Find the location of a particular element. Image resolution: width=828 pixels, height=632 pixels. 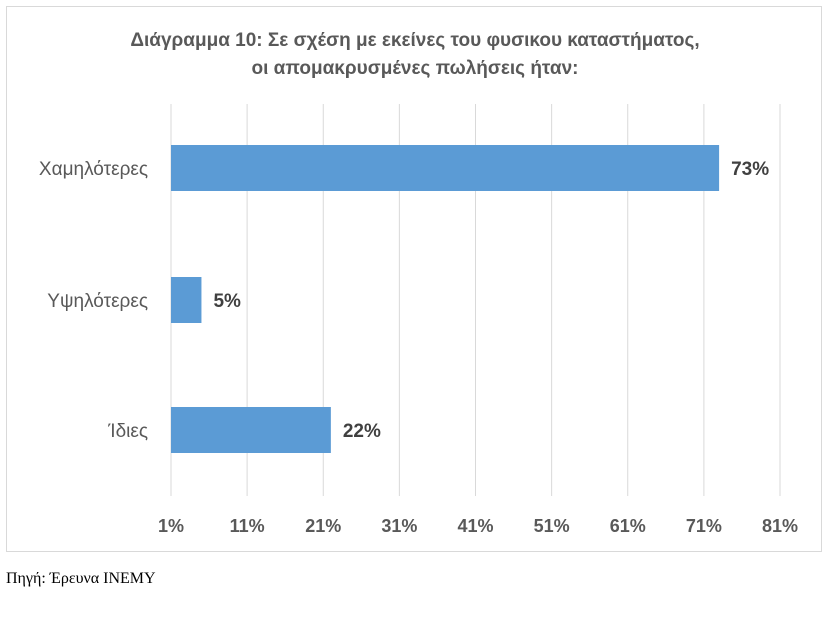

category-label: Χαμηλότερες is located at coordinates (93, 169).